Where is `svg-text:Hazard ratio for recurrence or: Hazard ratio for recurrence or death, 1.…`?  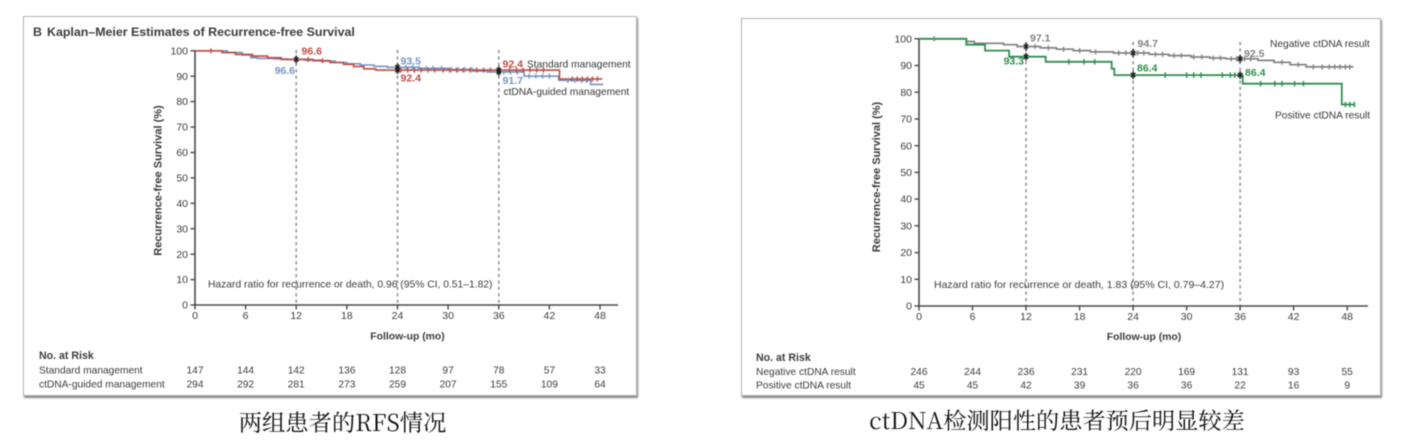 svg-text:Hazard ratio for recurrence or: Hazard ratio for recurrence or death, 1.… is located at coordinates (1079, 285).